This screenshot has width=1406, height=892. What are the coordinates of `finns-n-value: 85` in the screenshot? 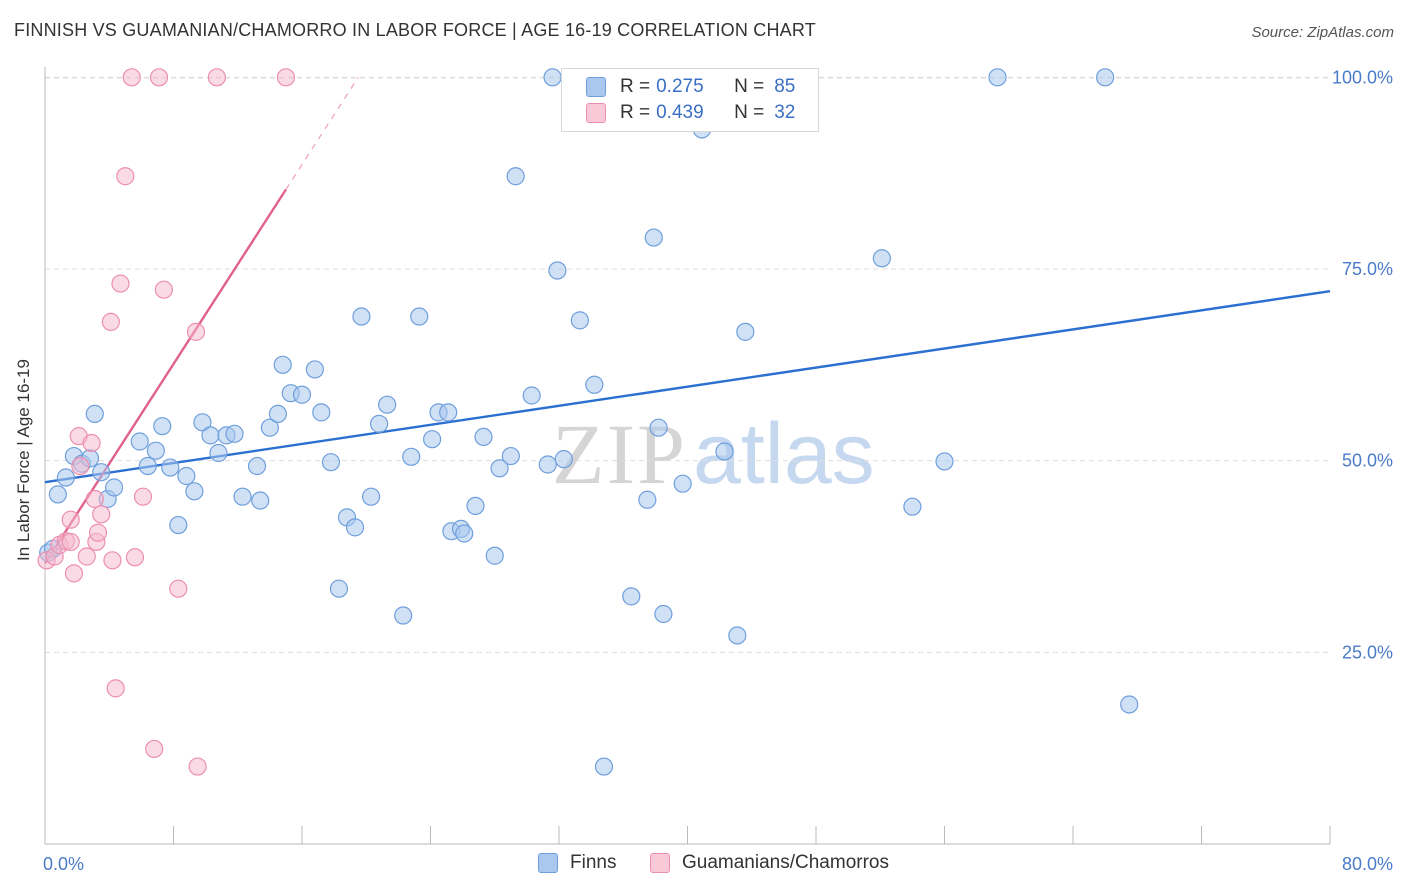 It's located at (785, 86).